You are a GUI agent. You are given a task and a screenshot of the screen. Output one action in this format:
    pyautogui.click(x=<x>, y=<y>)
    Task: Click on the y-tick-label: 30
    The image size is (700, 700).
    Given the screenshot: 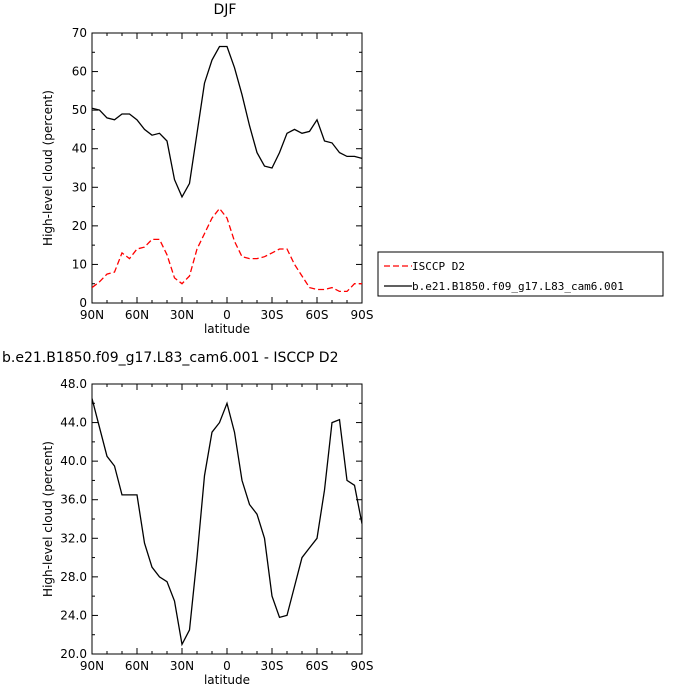 What is the action you would take?
    pyautogui.click(x=79, y=187)
    